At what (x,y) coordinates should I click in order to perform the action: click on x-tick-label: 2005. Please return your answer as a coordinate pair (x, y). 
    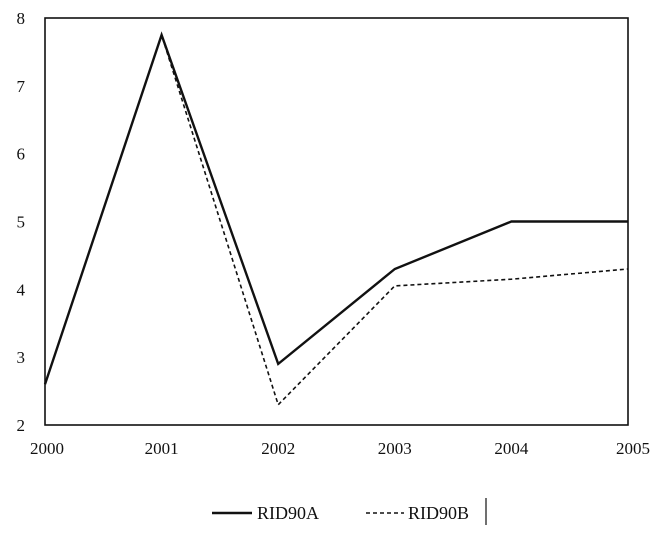
    Looking at the image, I should click on (633, 448).